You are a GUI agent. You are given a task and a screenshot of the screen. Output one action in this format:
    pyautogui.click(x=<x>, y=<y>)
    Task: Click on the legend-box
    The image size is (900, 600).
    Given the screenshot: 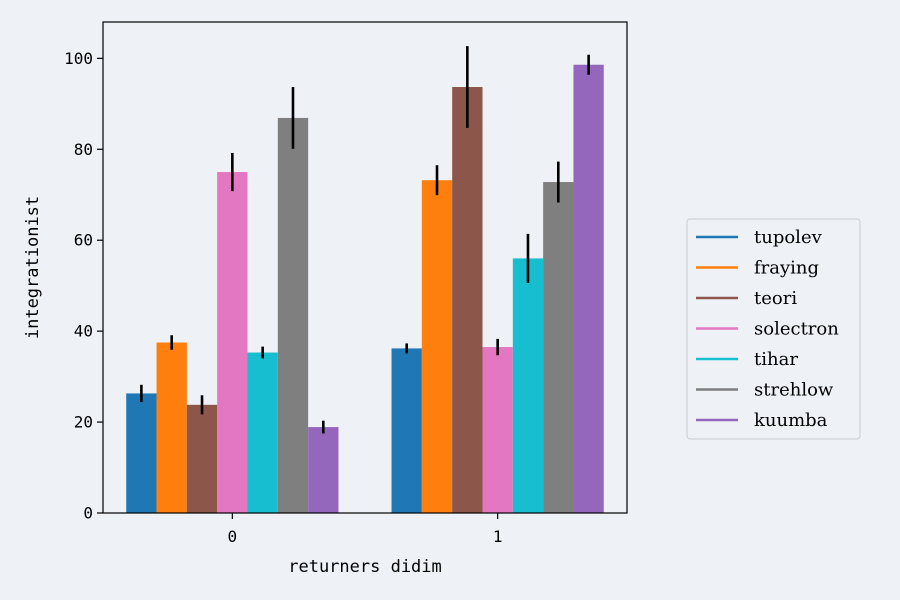 What is the action you would take?
    pyautogui.click(x=773, y=329)
    